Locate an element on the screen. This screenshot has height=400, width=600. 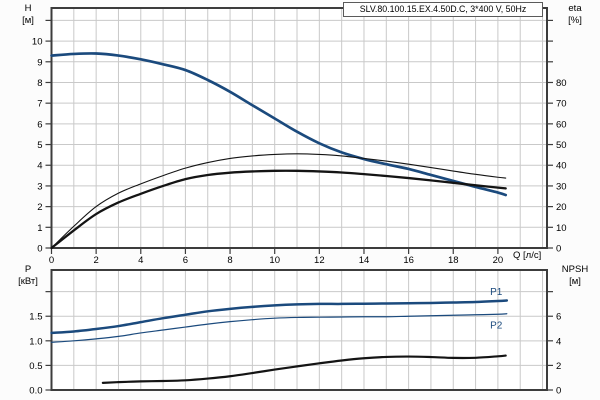
y-axis-right-tick-label: 2 is located at coordinates (558, 366).